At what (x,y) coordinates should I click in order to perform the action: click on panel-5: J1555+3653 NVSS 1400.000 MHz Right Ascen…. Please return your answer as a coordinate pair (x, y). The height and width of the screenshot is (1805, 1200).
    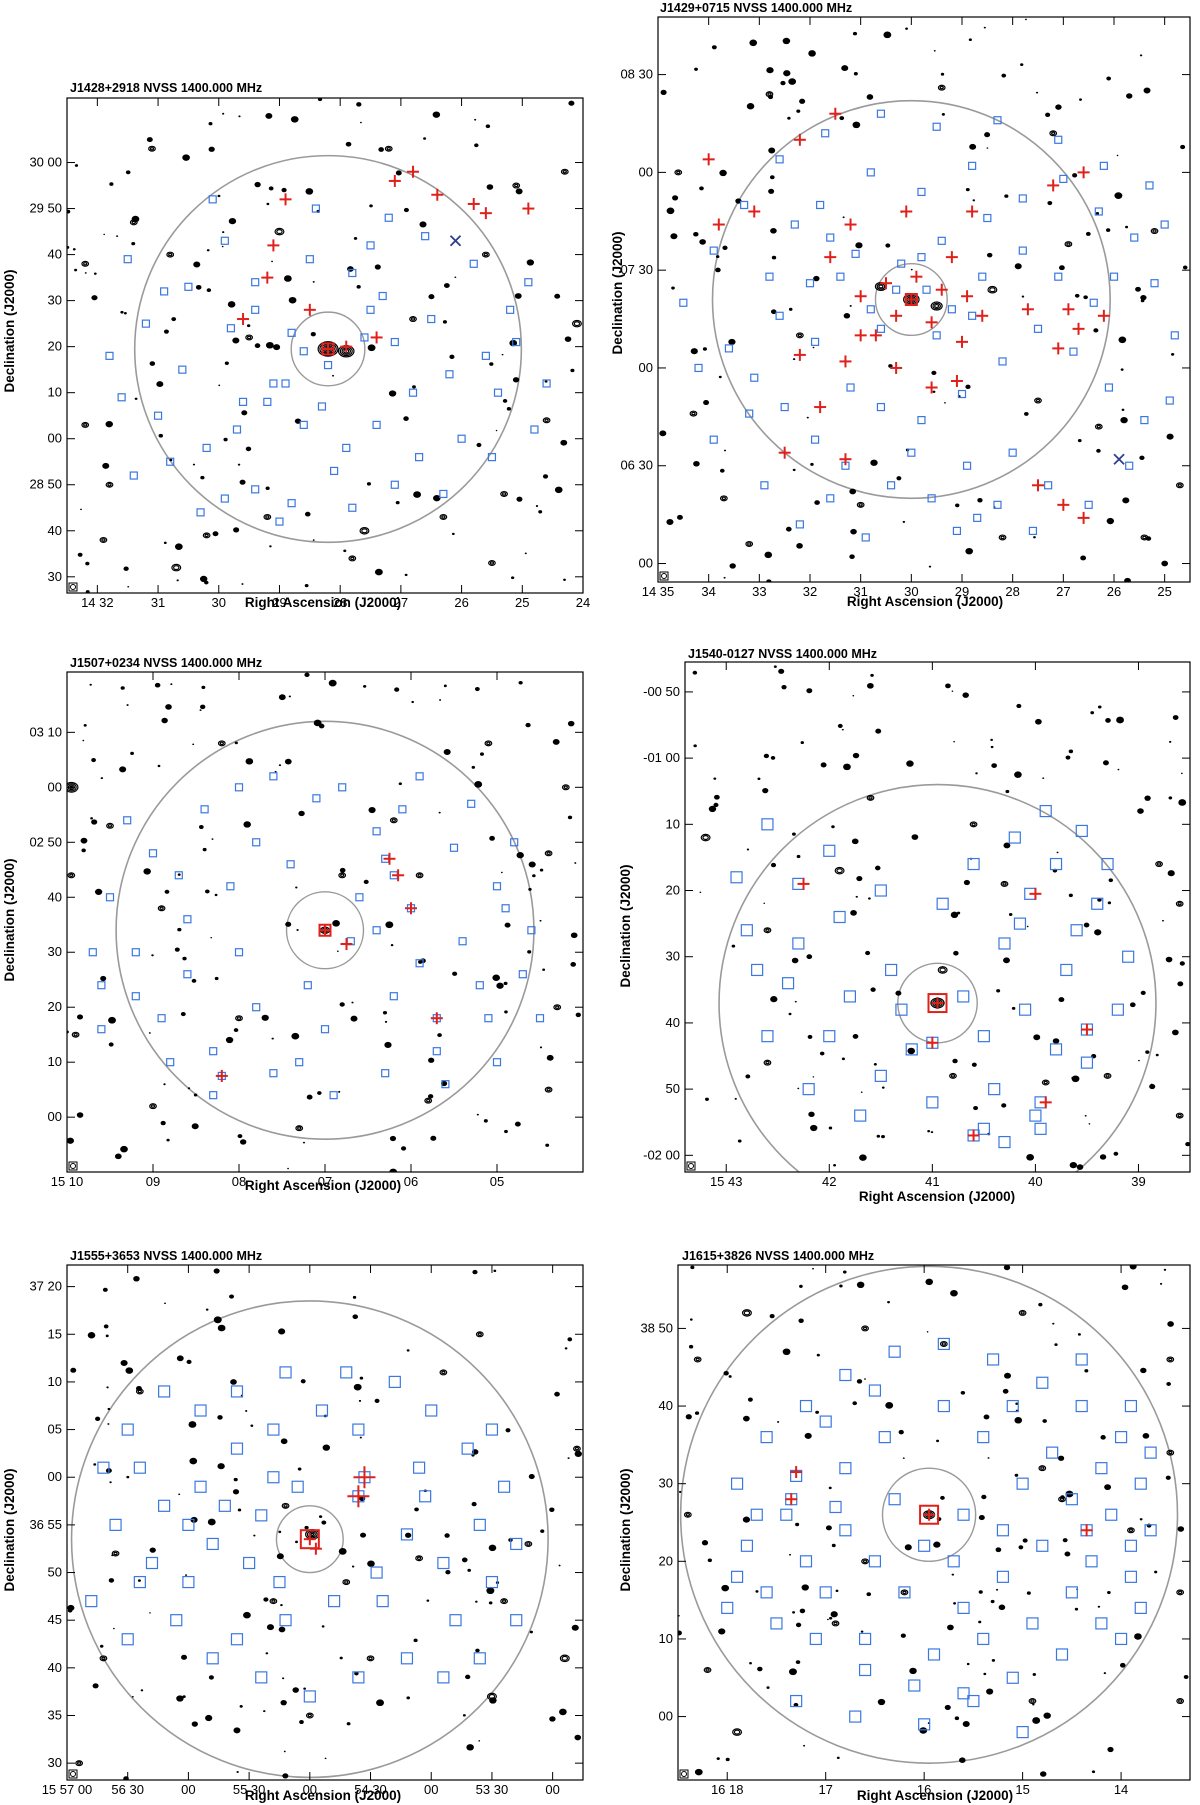
    Looking at the image, I should click on (293, 1526).